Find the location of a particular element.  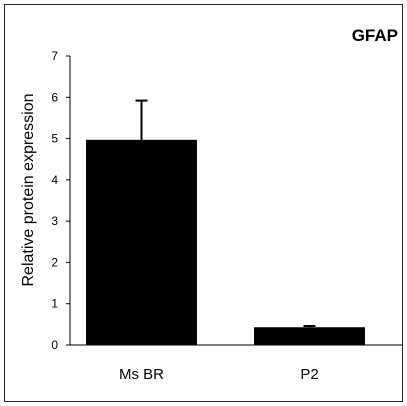

y-tick-label: 0 is located at coordinates (54, 345).